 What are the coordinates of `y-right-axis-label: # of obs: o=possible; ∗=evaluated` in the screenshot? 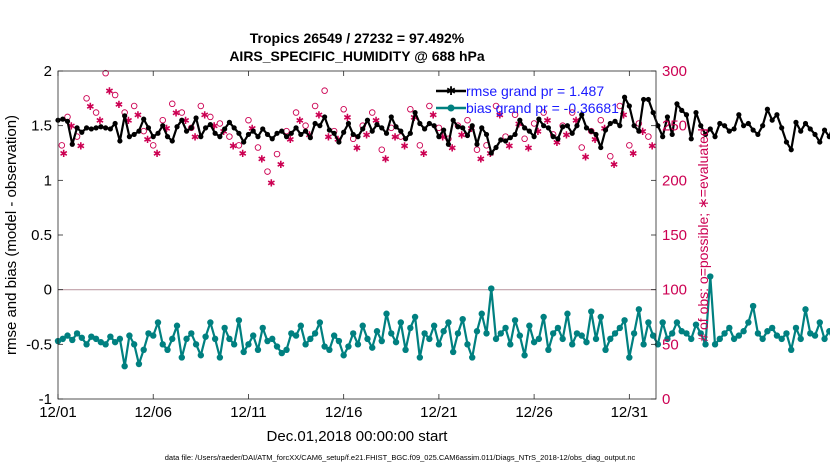 It's located at (703, 234).